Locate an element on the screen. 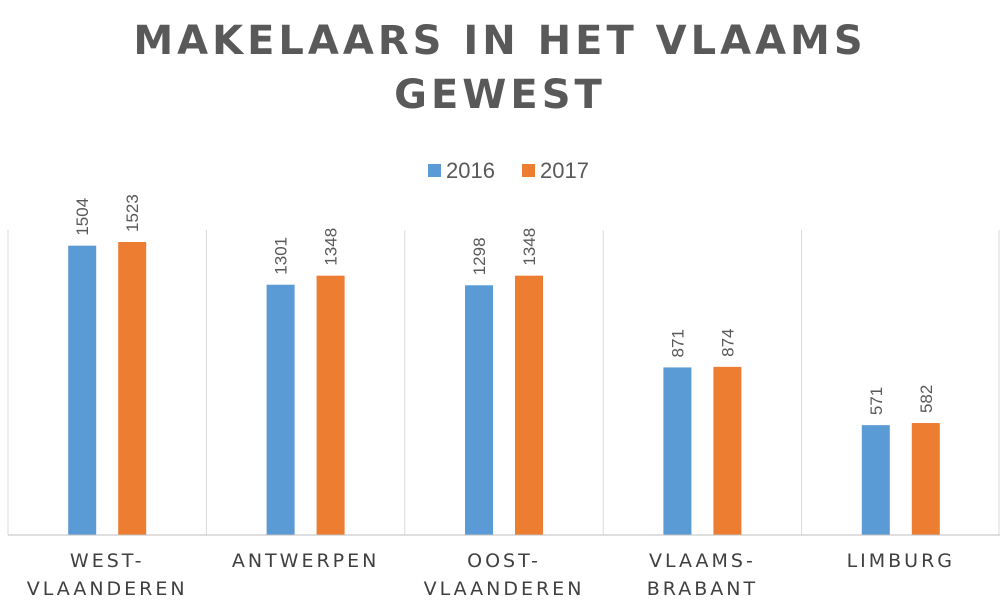  category-label-4-0: LIMBURG is located at coordinates (901, 561).